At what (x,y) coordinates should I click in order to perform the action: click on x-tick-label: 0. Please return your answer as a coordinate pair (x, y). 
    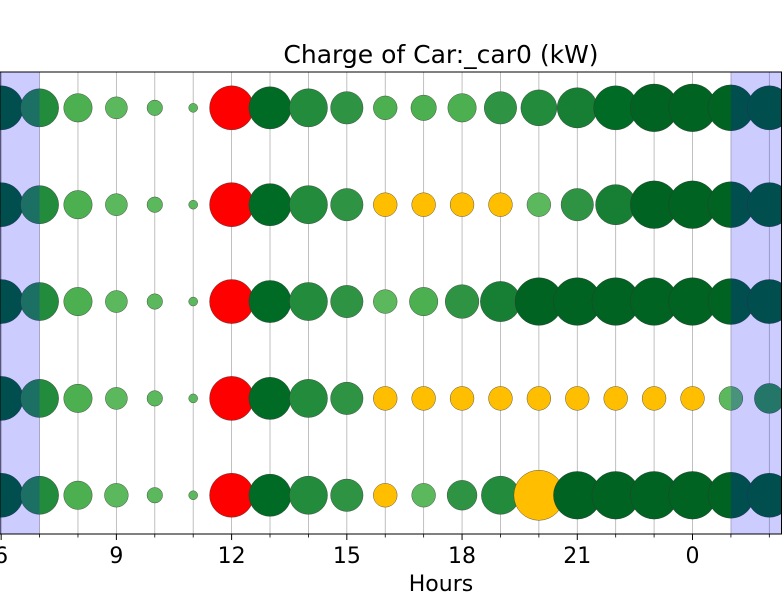
    Looking at the image, I should click on (693, 556).